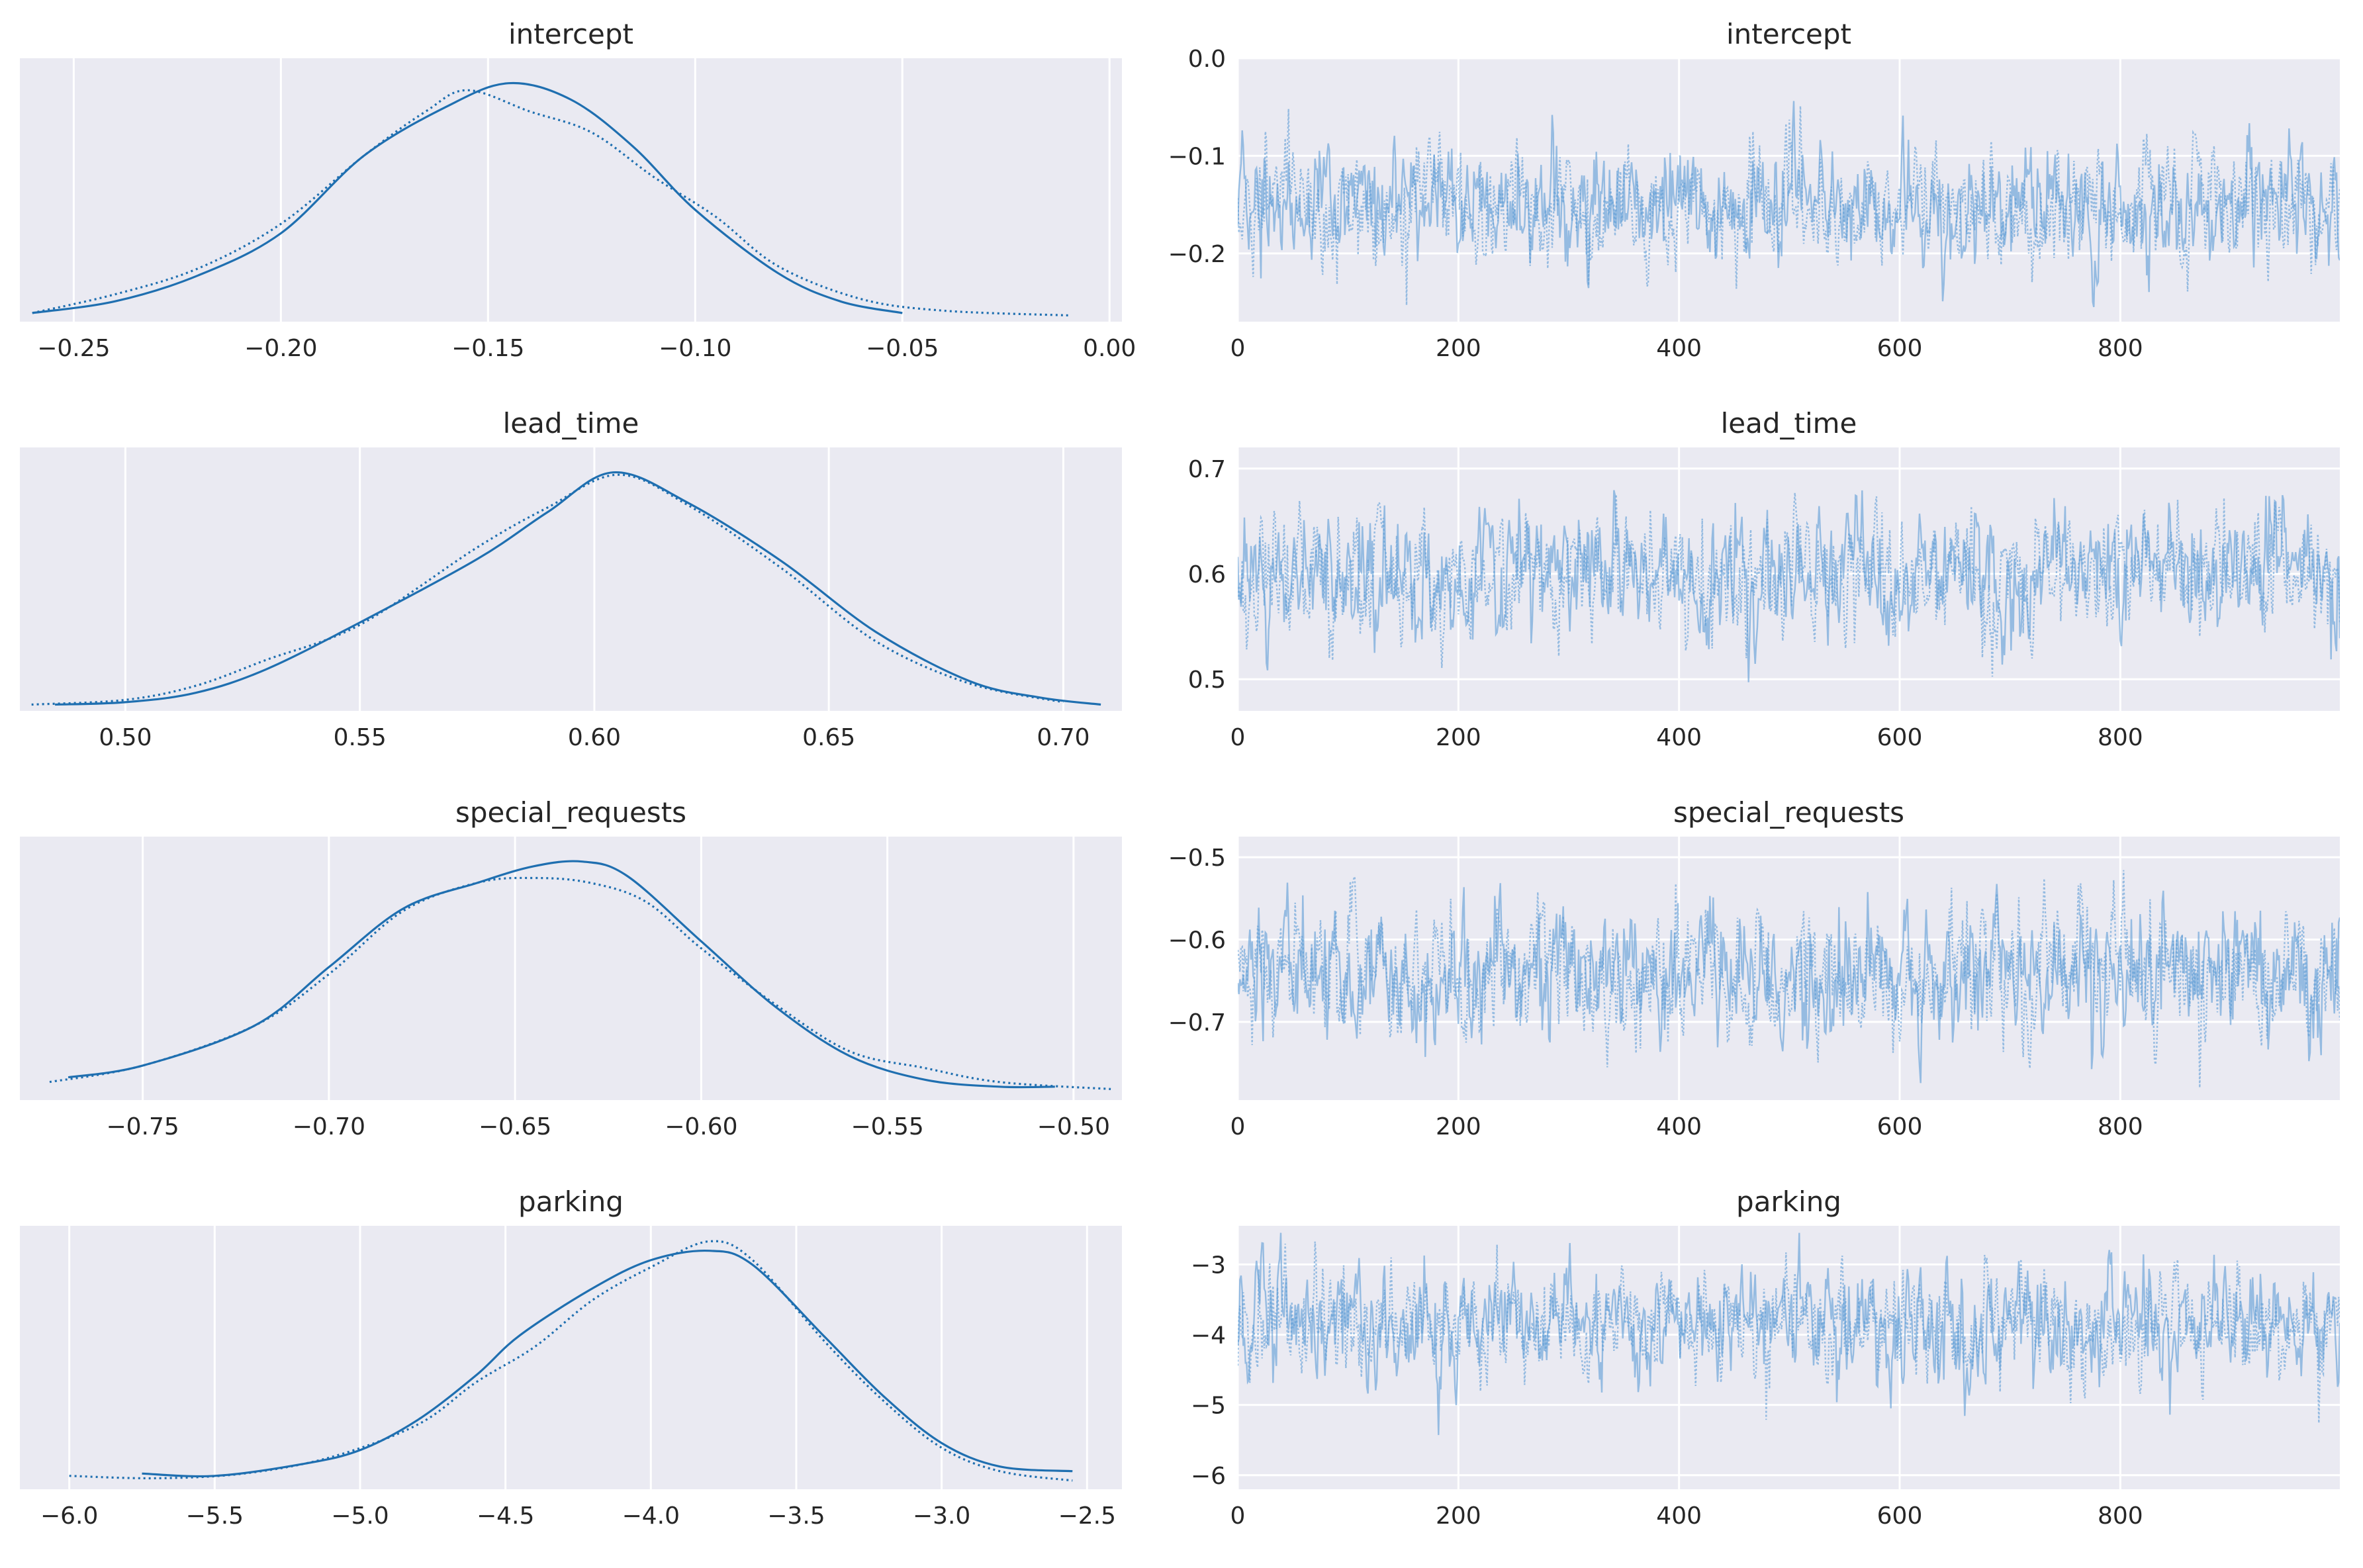 This screenshot has width=2363, height=1568. What do you see at coordinates (1208, 1336) in the screenshot?
I see `panel-parking-trace-ytick-label-1: −4` at bounding box center [1208, 1336].